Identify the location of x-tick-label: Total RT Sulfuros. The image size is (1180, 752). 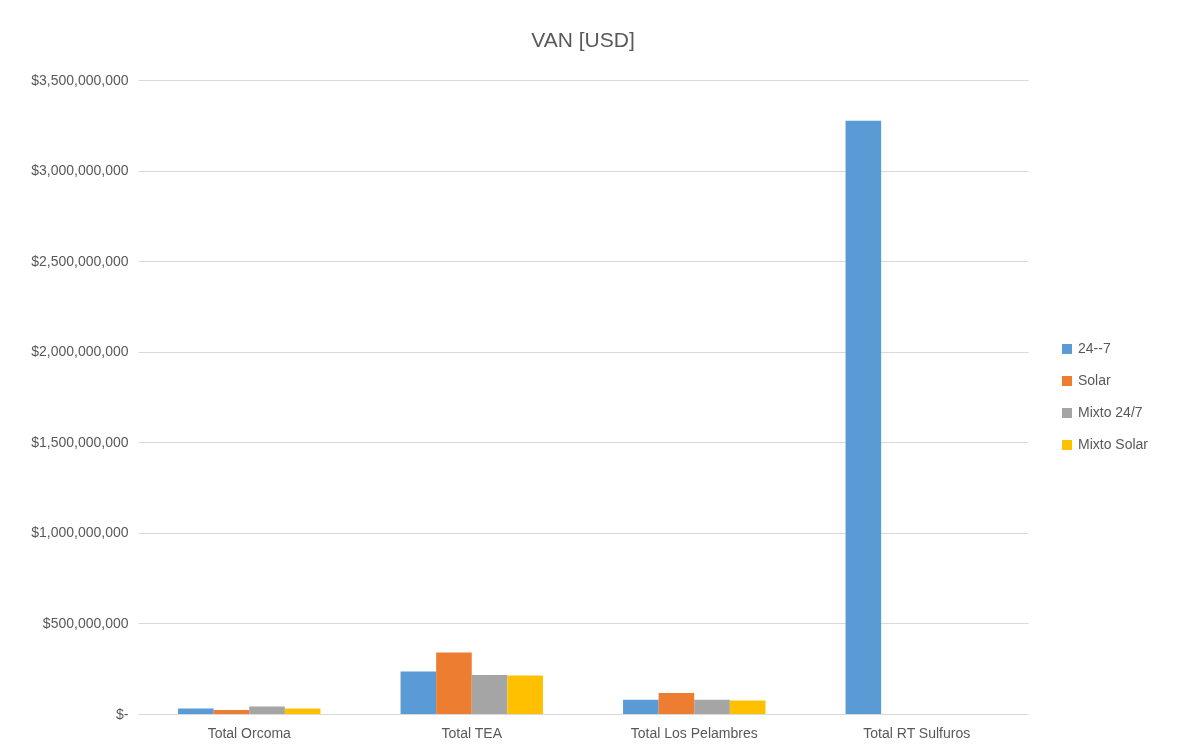
(917, 732).